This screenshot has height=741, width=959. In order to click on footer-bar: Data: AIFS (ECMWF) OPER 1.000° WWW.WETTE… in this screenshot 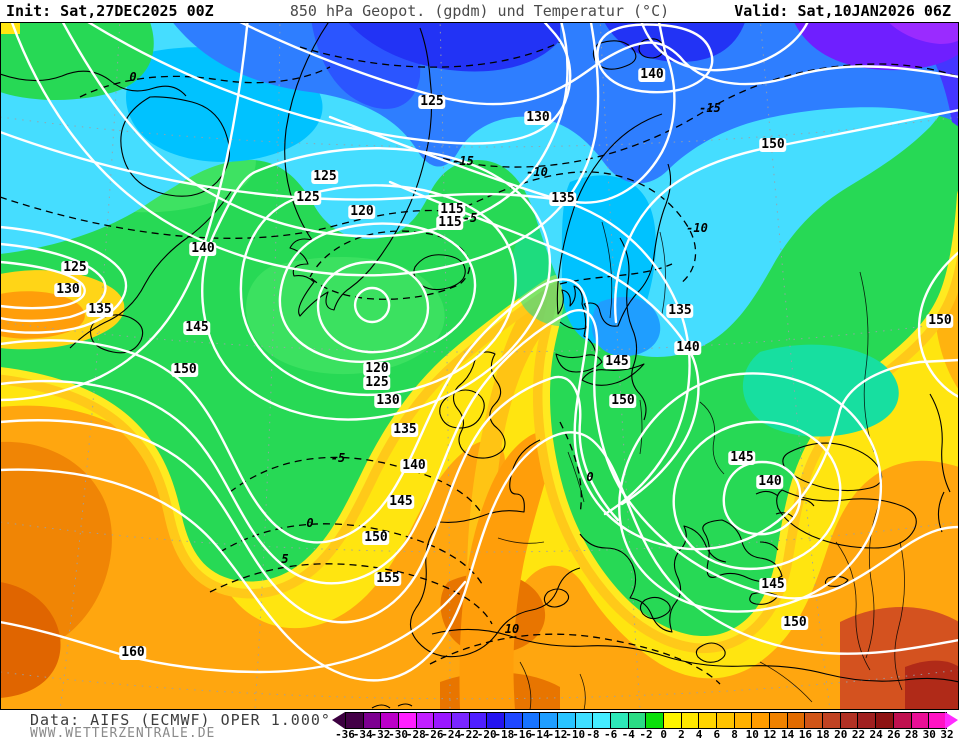, I will do `click(479, 725)`.